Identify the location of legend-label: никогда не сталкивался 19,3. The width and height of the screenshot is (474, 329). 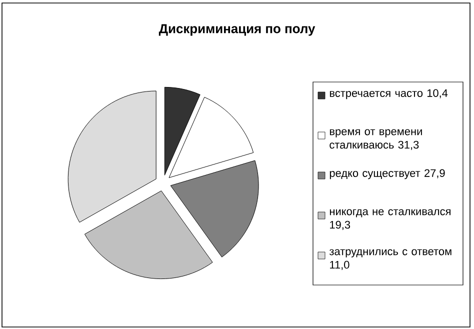
(390, 219).